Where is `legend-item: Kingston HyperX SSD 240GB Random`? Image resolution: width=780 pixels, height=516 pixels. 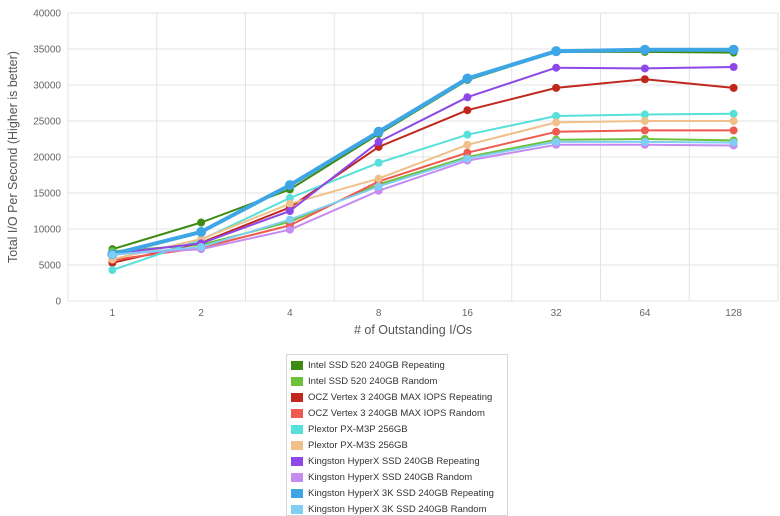 legend-item: Kingston HyperX SSD 240GB Random is located at coordinates (397, 477).